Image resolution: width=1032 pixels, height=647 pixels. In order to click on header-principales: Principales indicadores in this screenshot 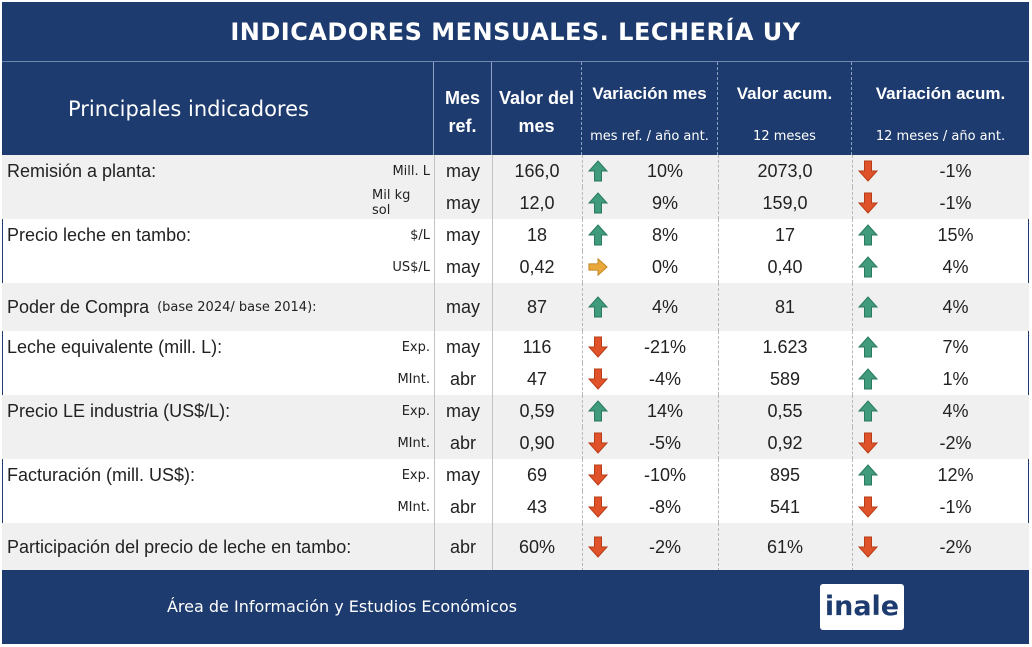, I will do `click(218, 108)`.